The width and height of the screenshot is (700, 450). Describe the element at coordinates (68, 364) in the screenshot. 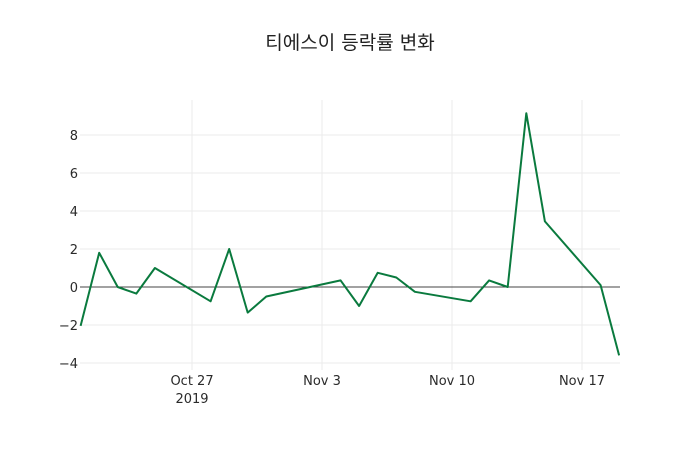

I see `y-tick-label: −4` at that location.